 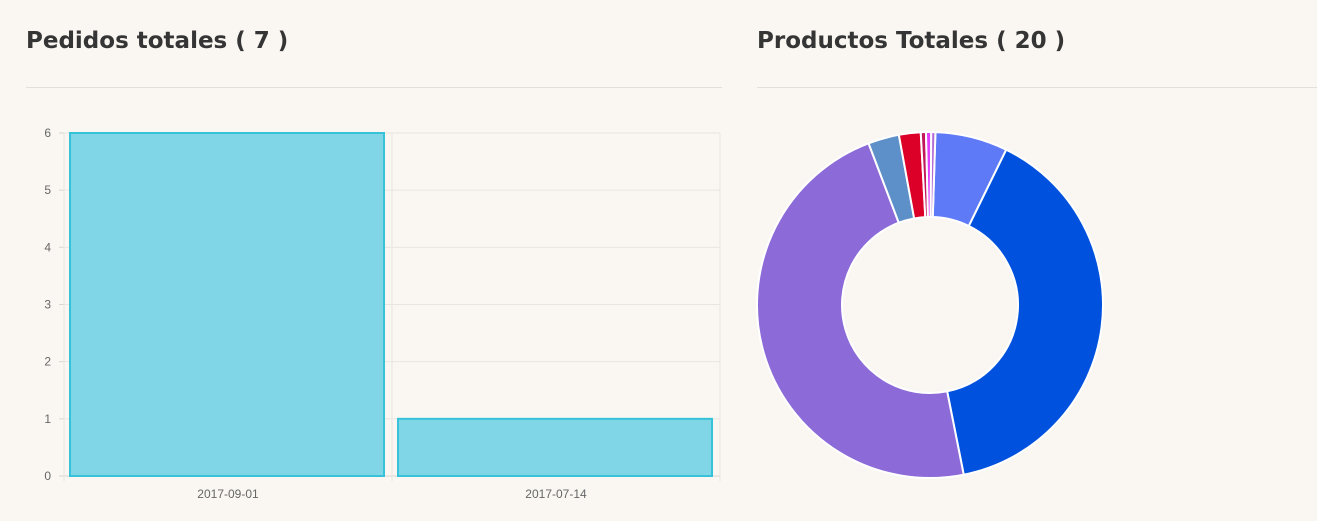 What do you see at coordinates (1037, 87) in the screenshot?
I see `products-divider` at bounding box center [1037, 87].